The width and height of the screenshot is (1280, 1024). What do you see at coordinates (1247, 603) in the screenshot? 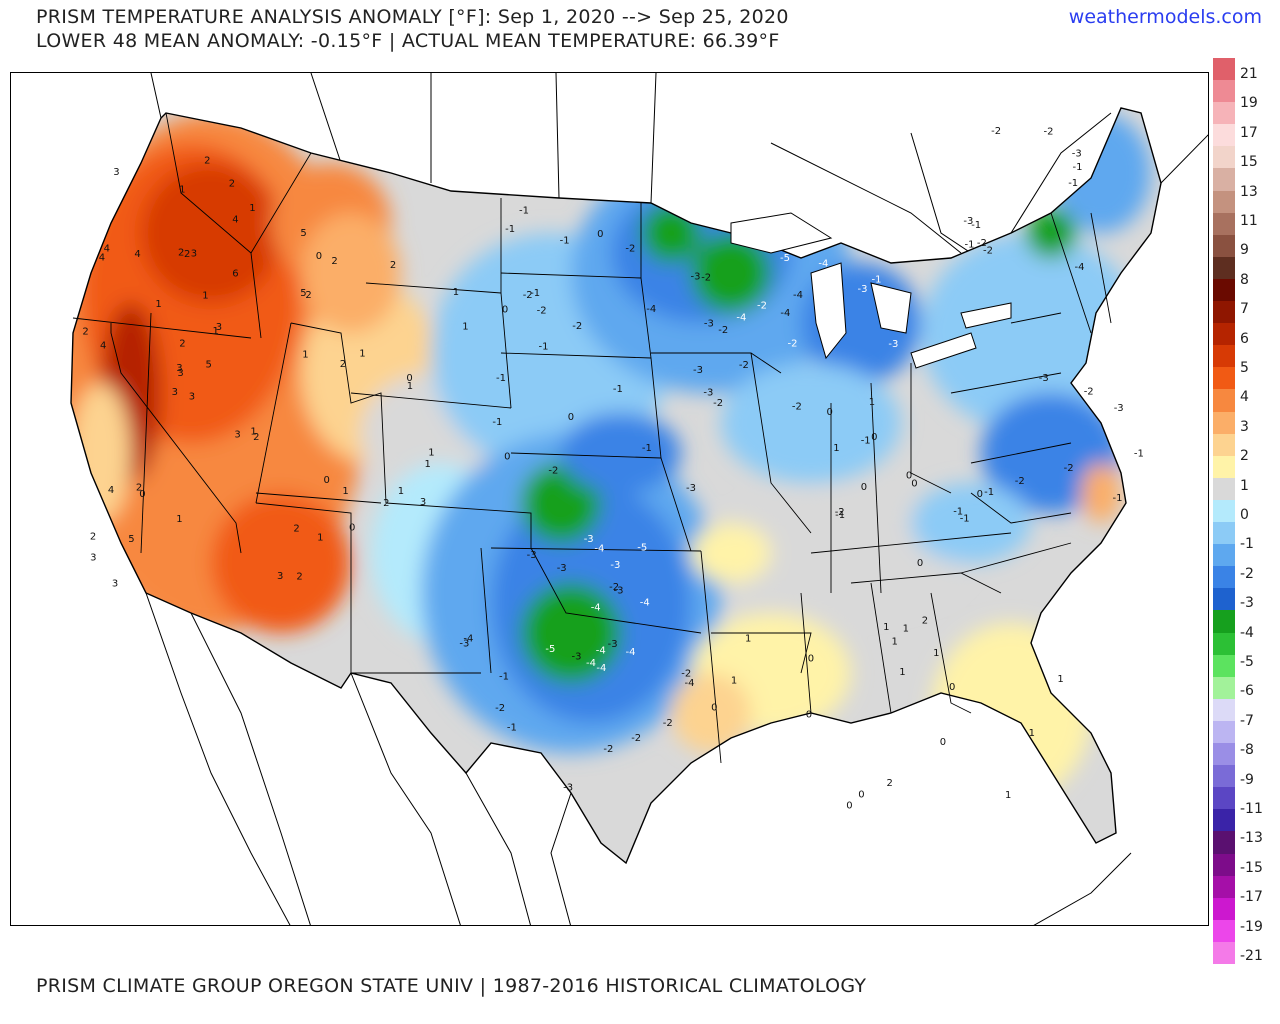
I see `legend-label: -3` at bounding box center [1247, 603].